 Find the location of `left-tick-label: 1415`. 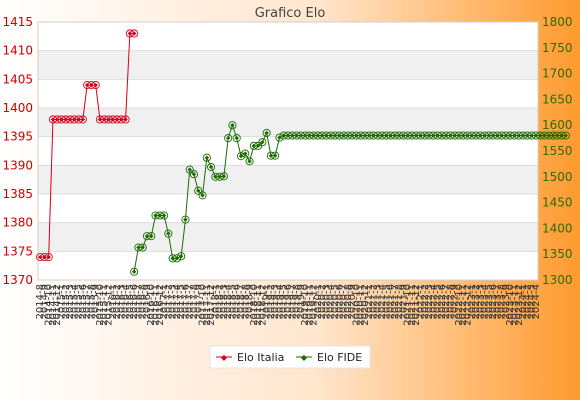

left-tick-label: 1415 is located at coordinates (17, 22).